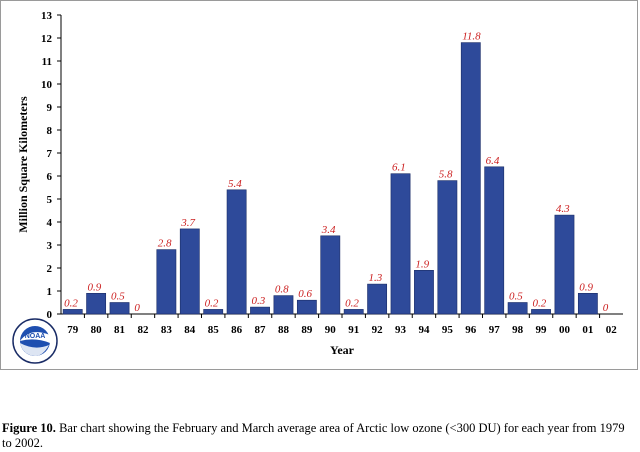  I want to click on x-tick-label: 96, so click(471, 330).